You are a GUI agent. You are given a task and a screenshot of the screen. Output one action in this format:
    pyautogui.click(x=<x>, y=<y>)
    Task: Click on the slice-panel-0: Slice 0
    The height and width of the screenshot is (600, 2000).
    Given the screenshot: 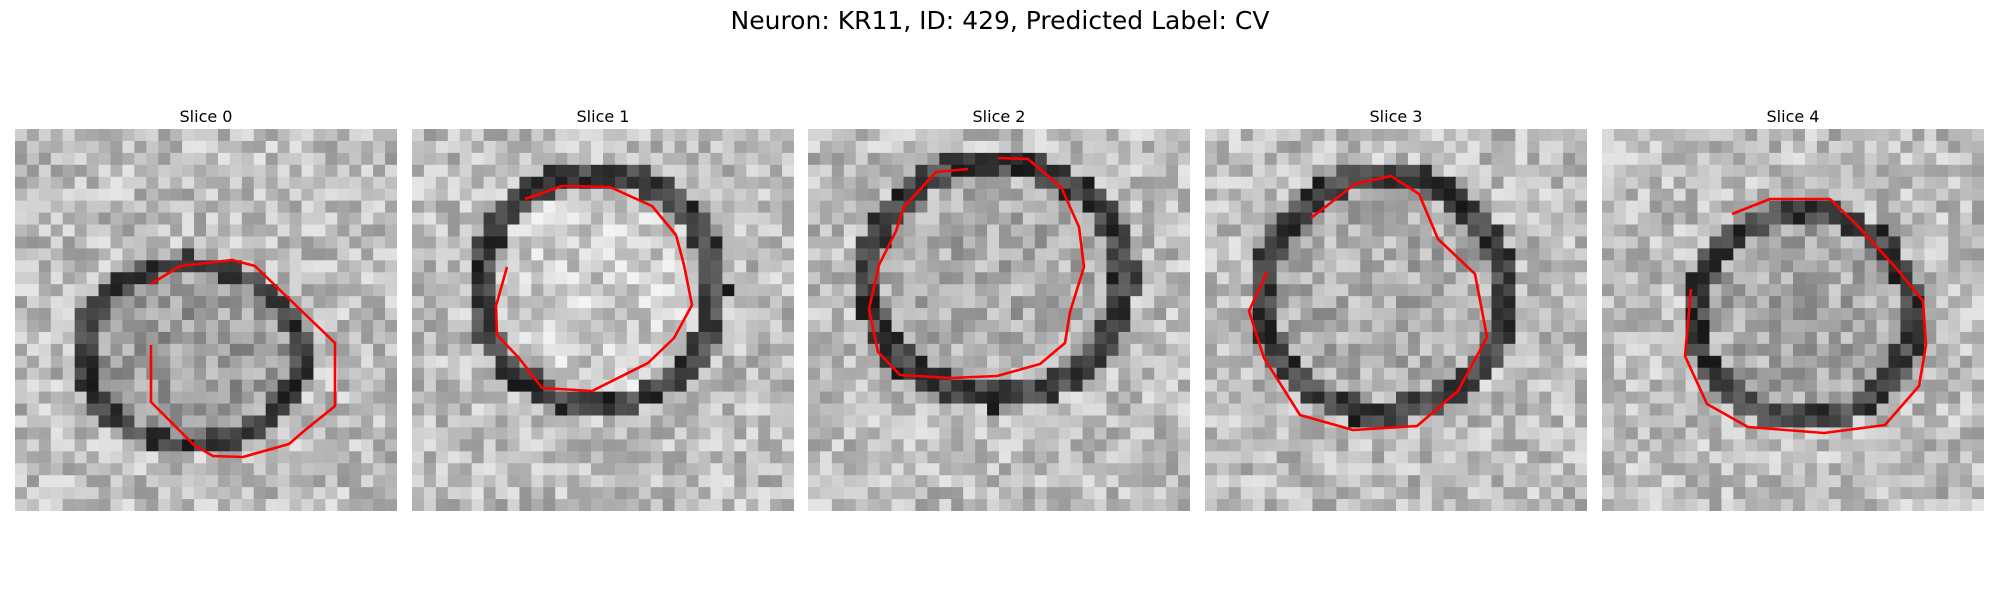 What is the action you would take?
    pyautogui.click(x=206, y=308)
    